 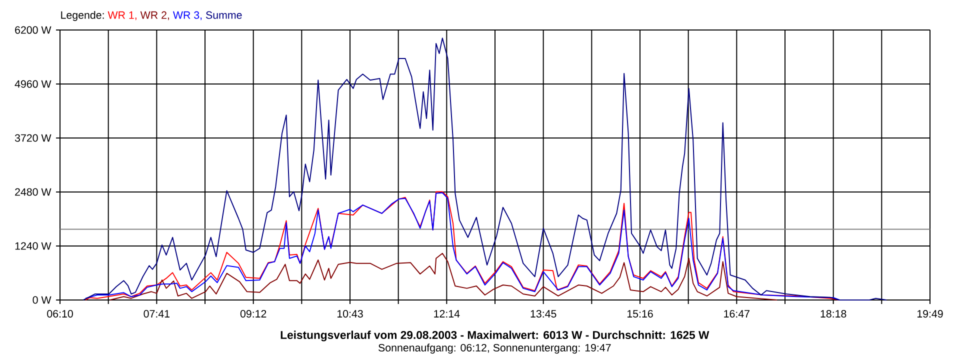 I want to click on text: WR 2,, so click(x=154, y=15).